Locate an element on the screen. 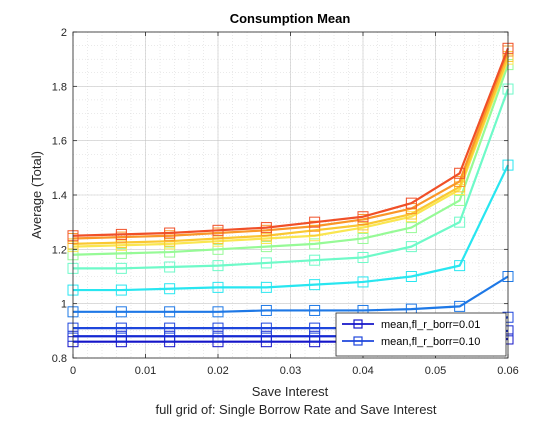 This screenshot has width=560, height=425. x-tick-label: 0 is located at coordinates (73, 371).